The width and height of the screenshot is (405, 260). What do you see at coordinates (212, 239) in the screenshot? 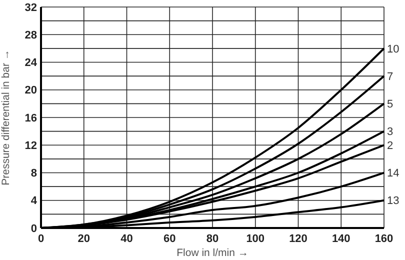
I see `x-tick-label: 80` at bounding box center [212, 239].